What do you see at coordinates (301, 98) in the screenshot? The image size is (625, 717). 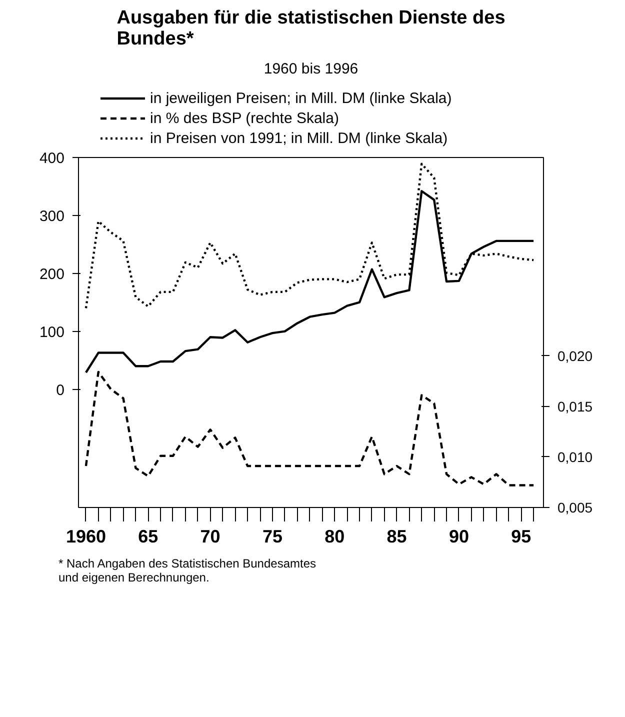 I see `legend-label: in jeweiligen Preisen; in Mill. DM (linke Skala)` at bounding box center [301, 98].